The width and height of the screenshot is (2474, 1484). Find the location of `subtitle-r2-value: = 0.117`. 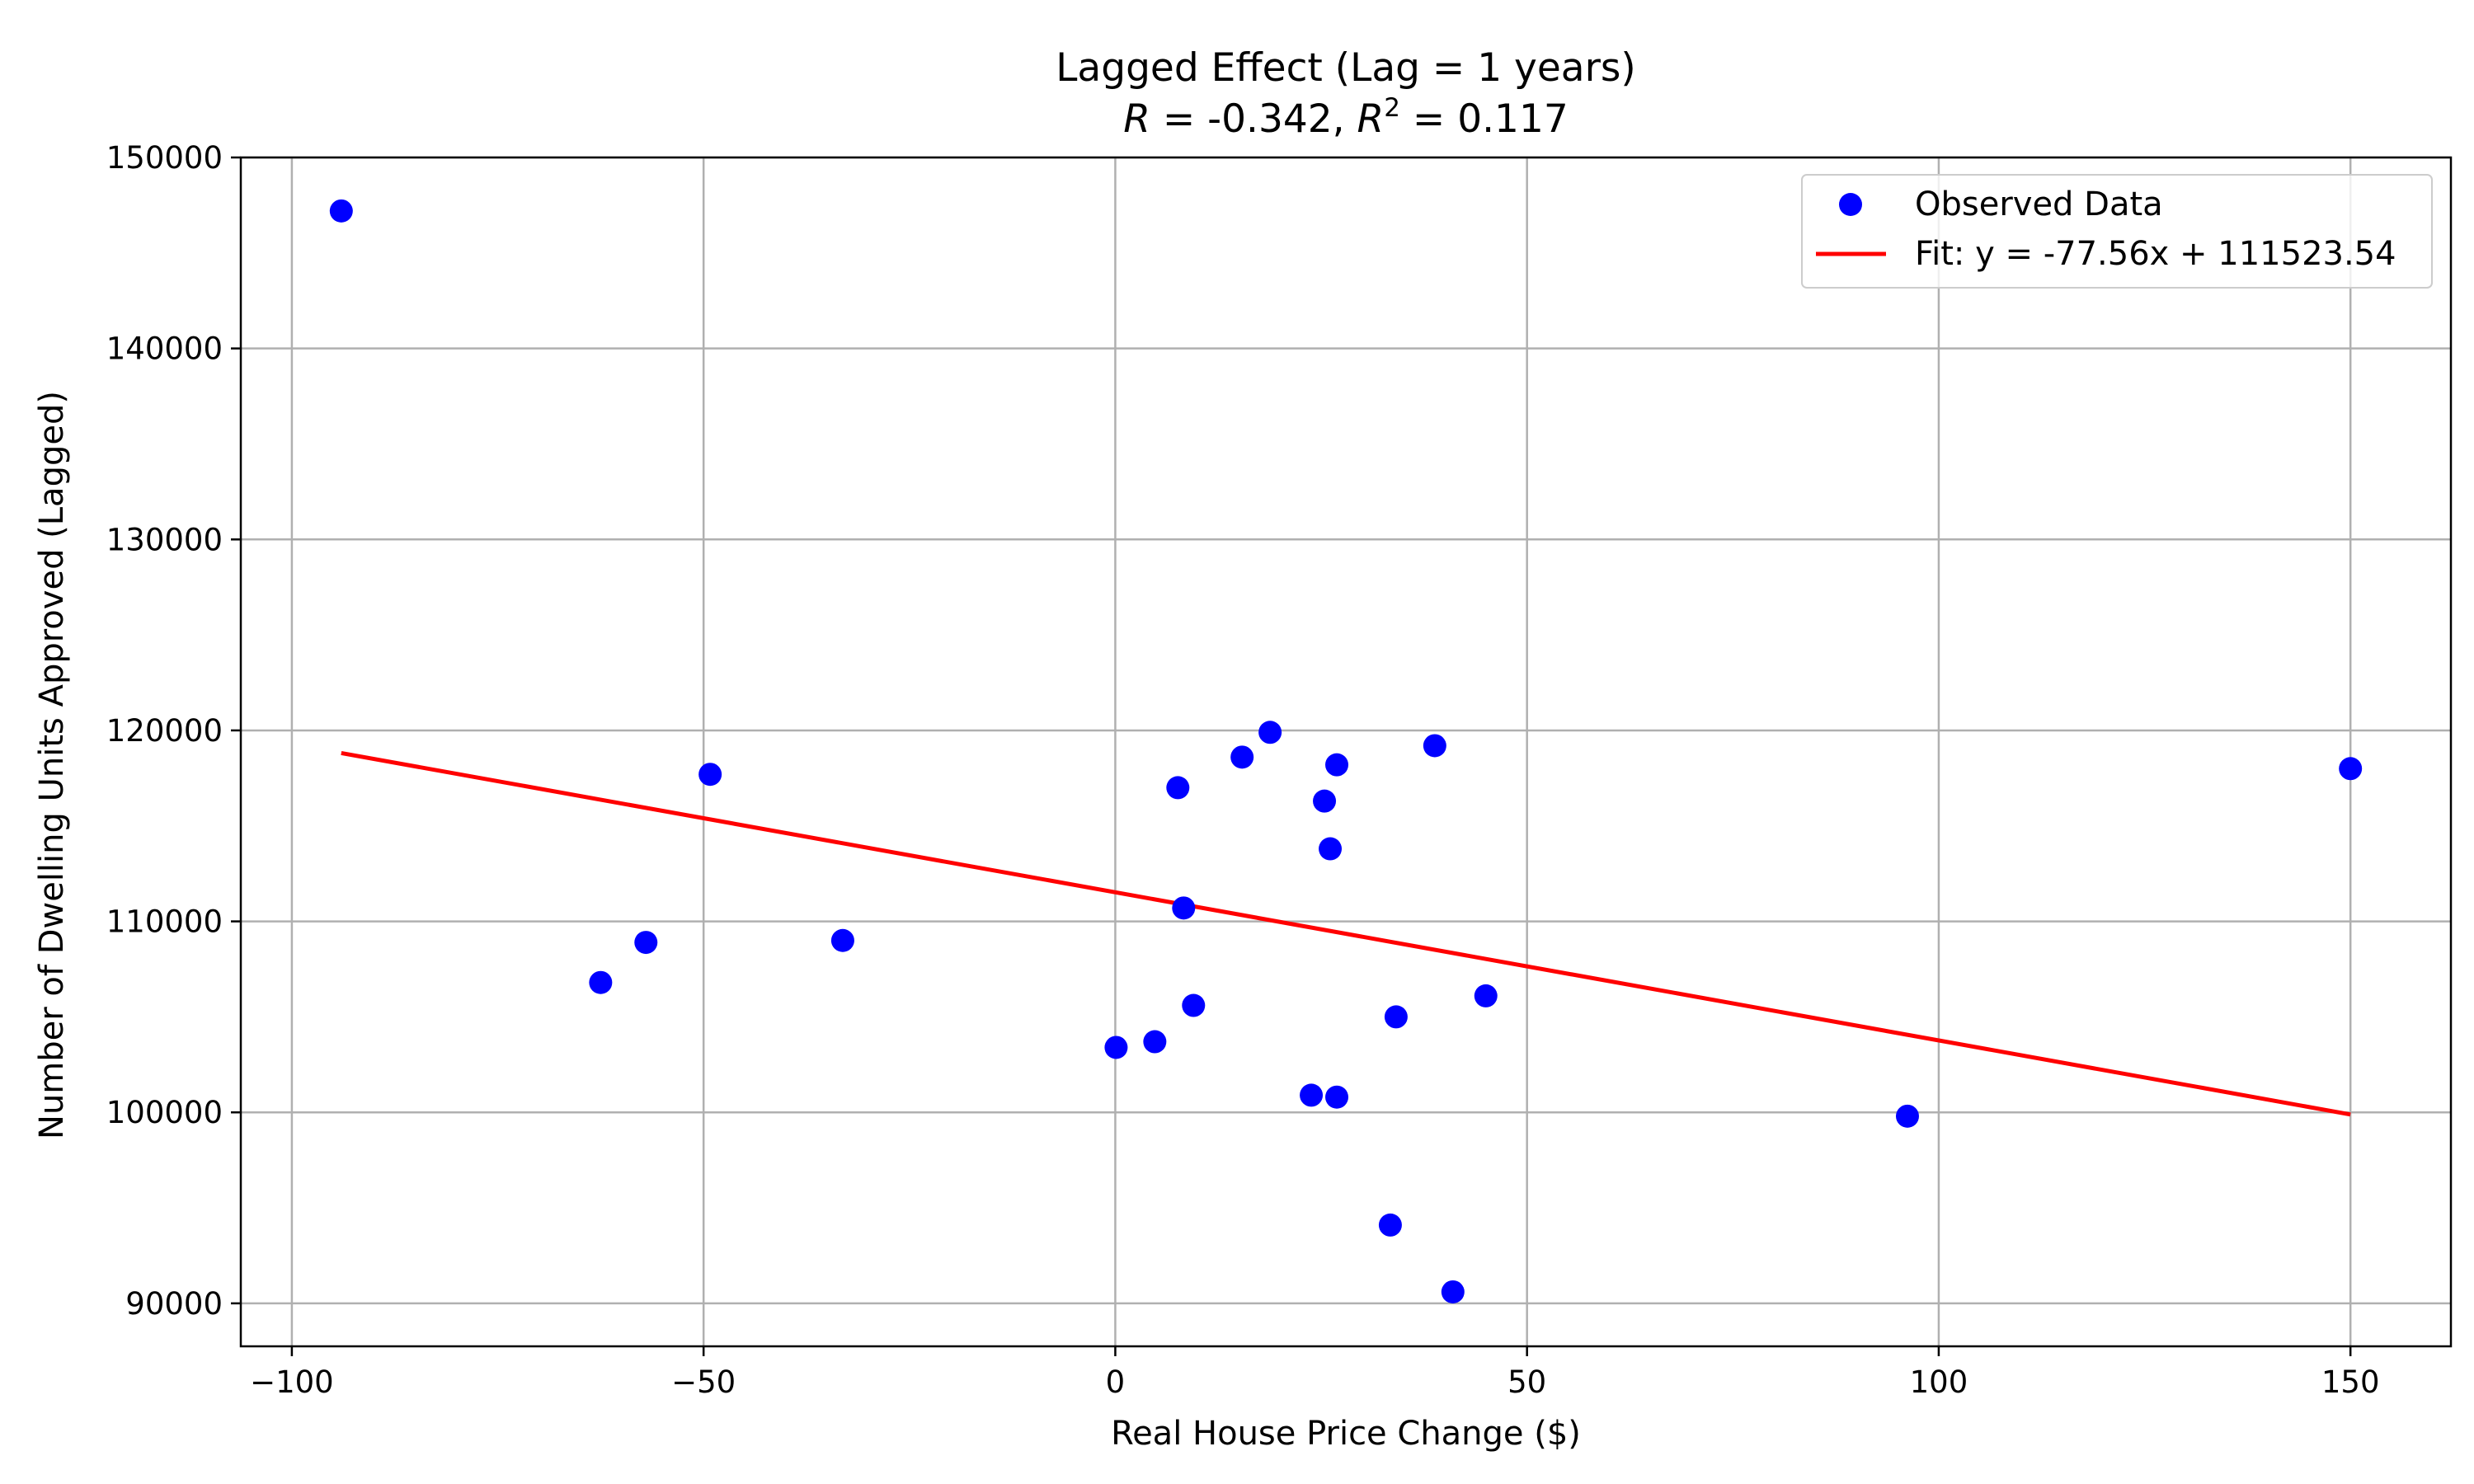

subtitle-r2-value: = 0.117 is located at coordinates (1484, 119).